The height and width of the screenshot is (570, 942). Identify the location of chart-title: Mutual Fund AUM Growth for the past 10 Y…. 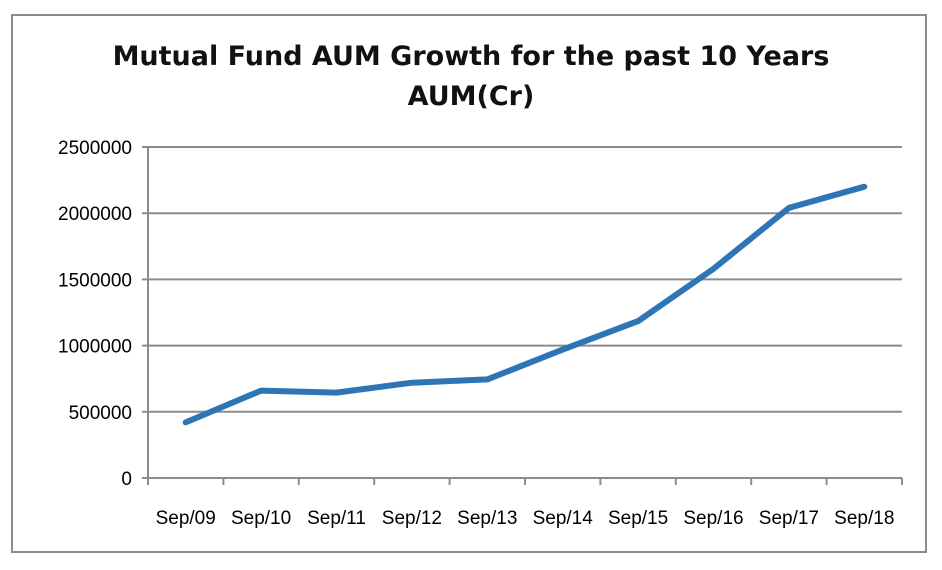
(471, 56).